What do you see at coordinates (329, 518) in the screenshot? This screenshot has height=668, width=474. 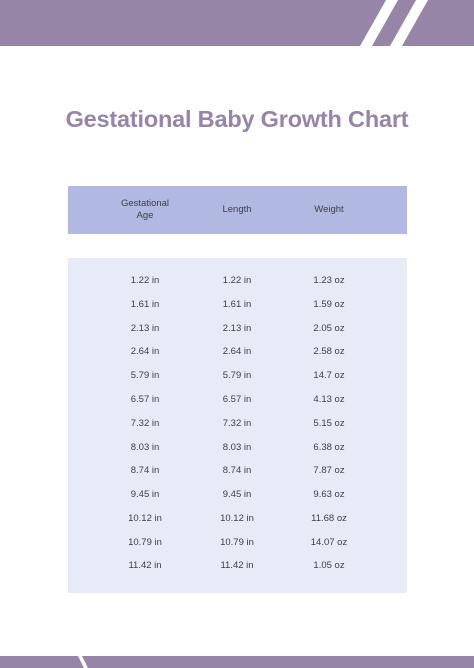 I see `cell-weight: 11.68 oz` at bounding box center [329, 518].